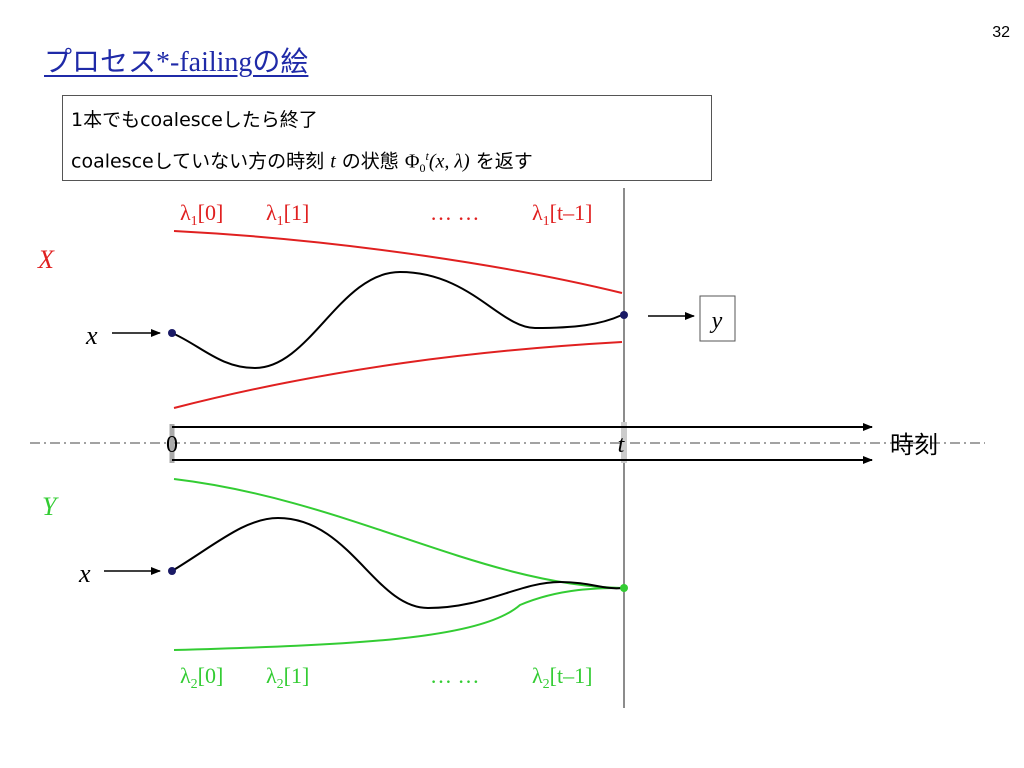 This screenshot has height=768, width=1024. I want to click on x-lower-bound-curve, so click(398, 375).